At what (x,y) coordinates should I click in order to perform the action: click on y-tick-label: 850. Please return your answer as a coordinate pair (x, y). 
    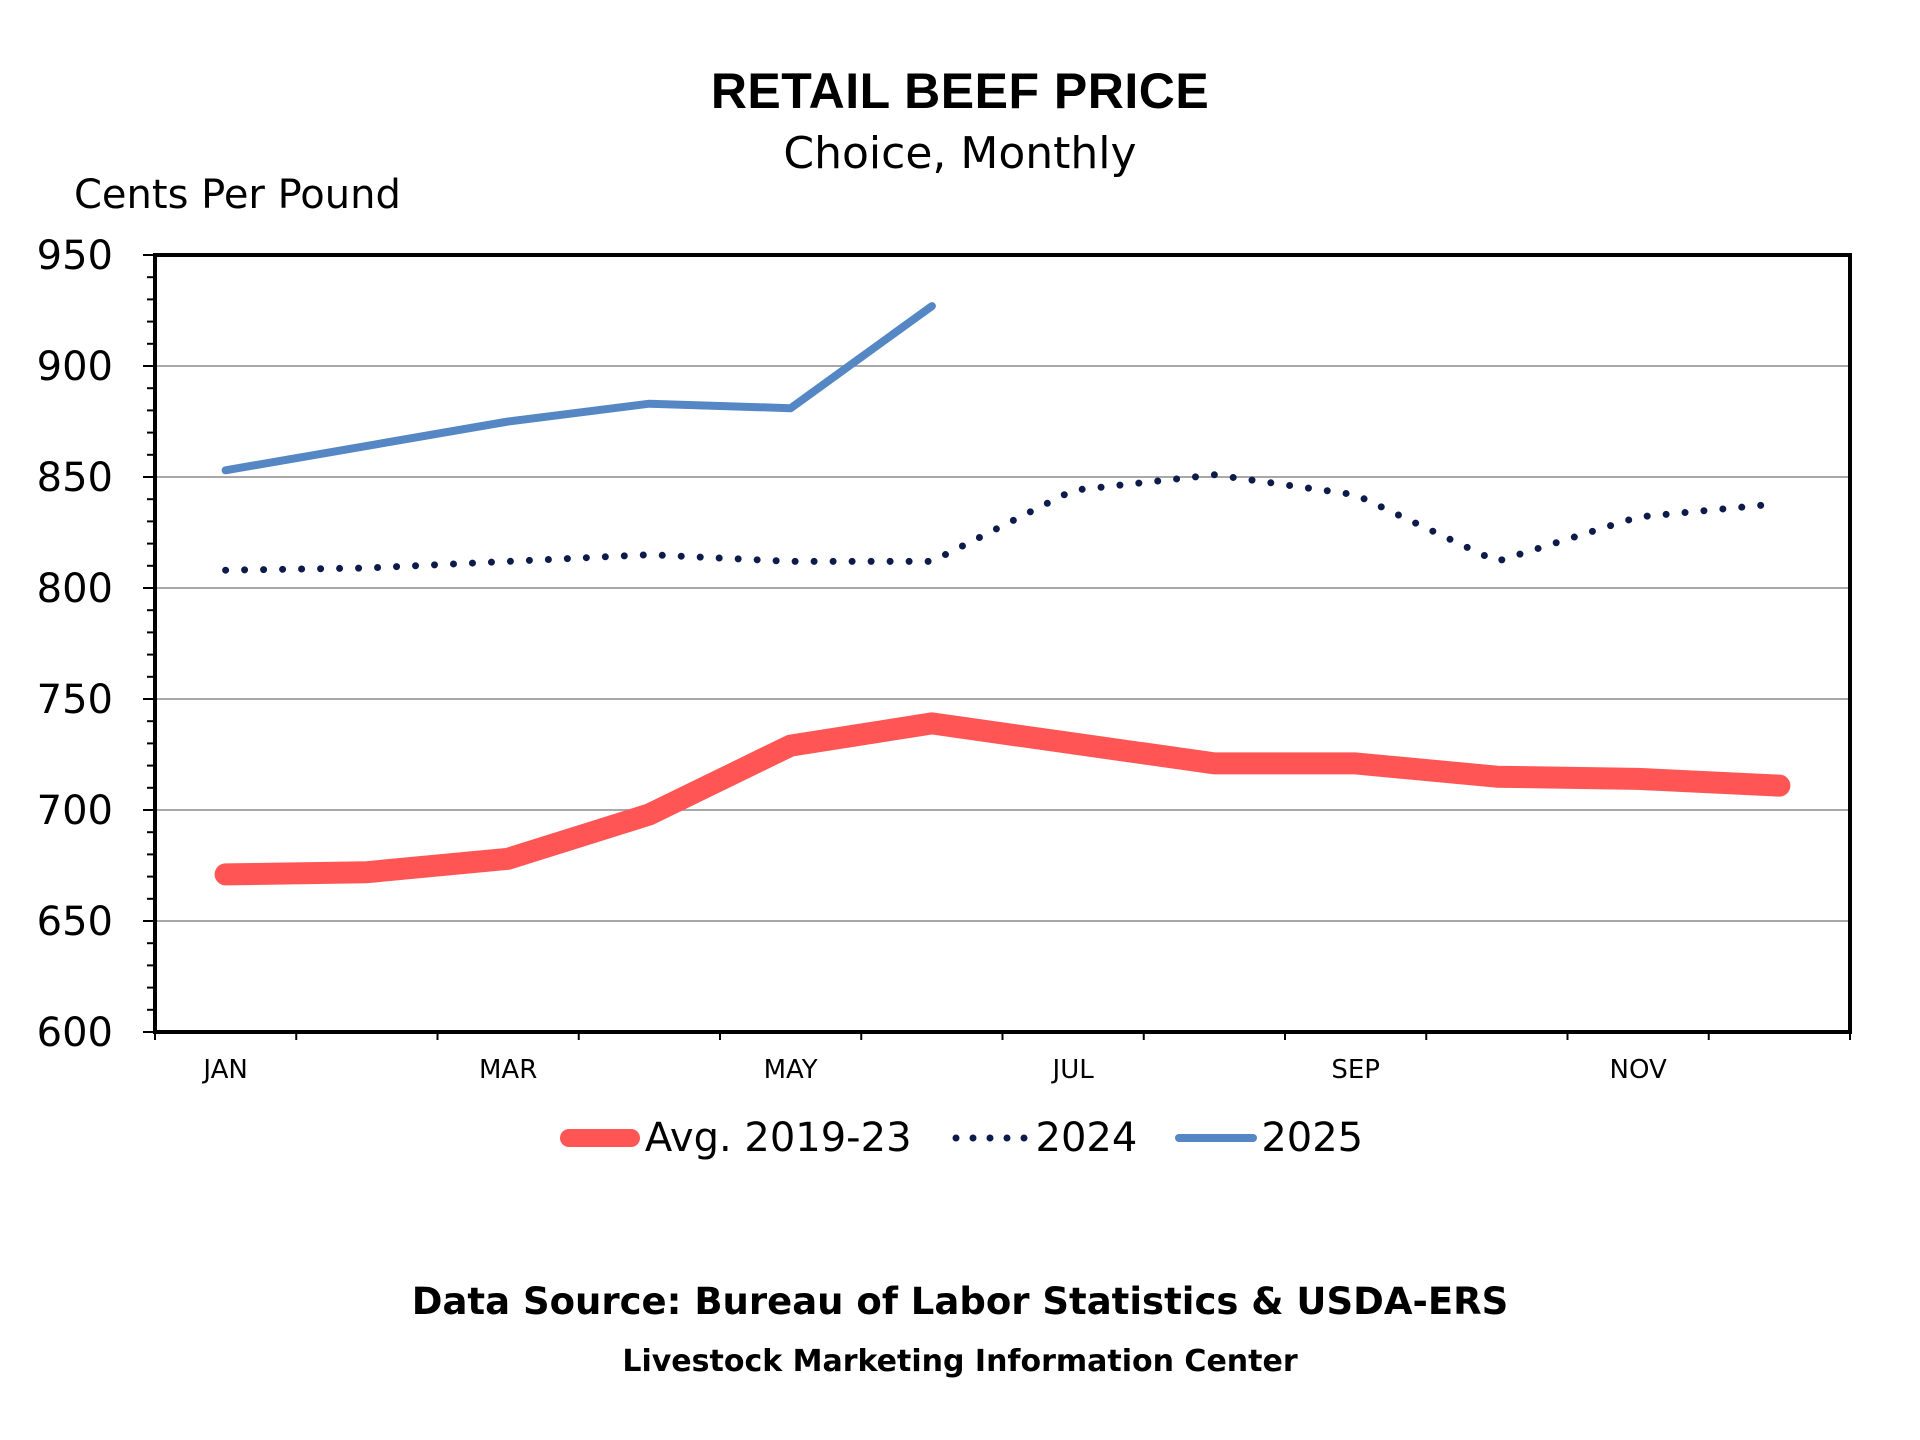
    Looking at the image, I should click on (75, 478).